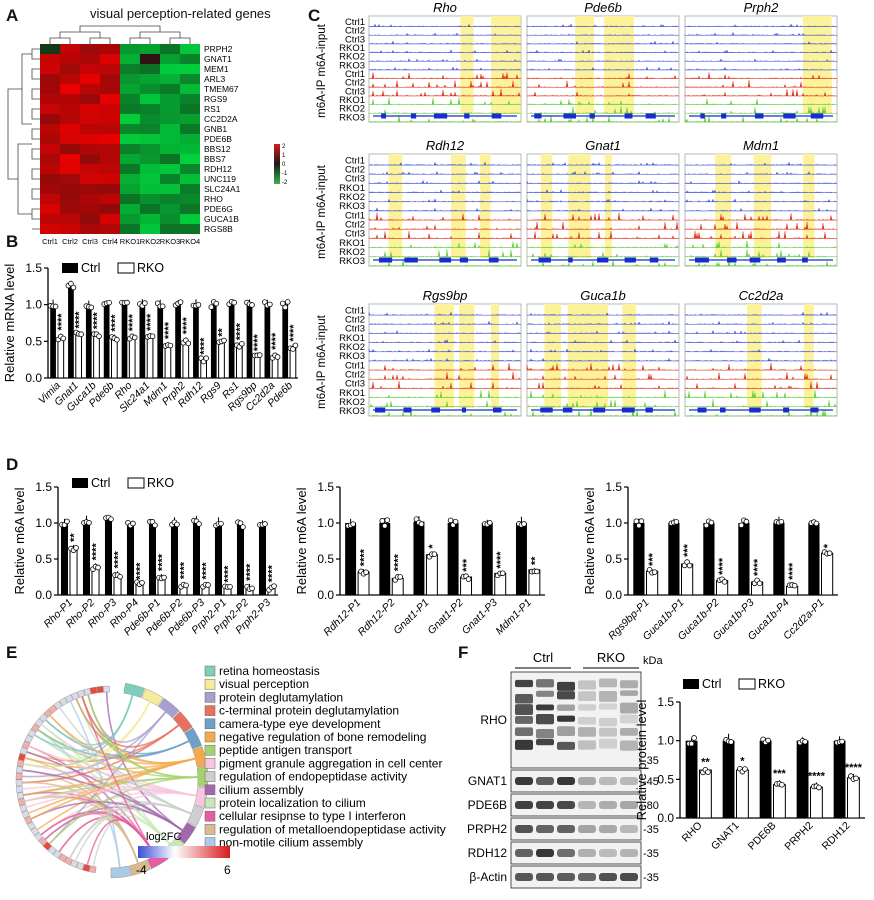 The width and height of the screenshot is (874, 900). I want to click on term-arc, so click(140, 867).